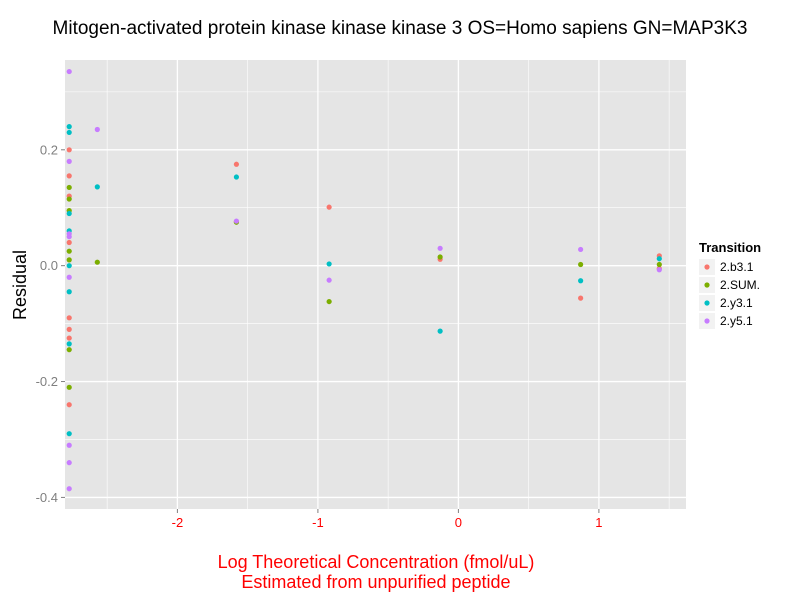 Image resolution: width=800 pixels, height=600 pixels. What do you see at coordinates (736, 321) in the screenshot?
I see `legend-label-2.y5.1: 2.y5.1` at bounding box center [736, 321].